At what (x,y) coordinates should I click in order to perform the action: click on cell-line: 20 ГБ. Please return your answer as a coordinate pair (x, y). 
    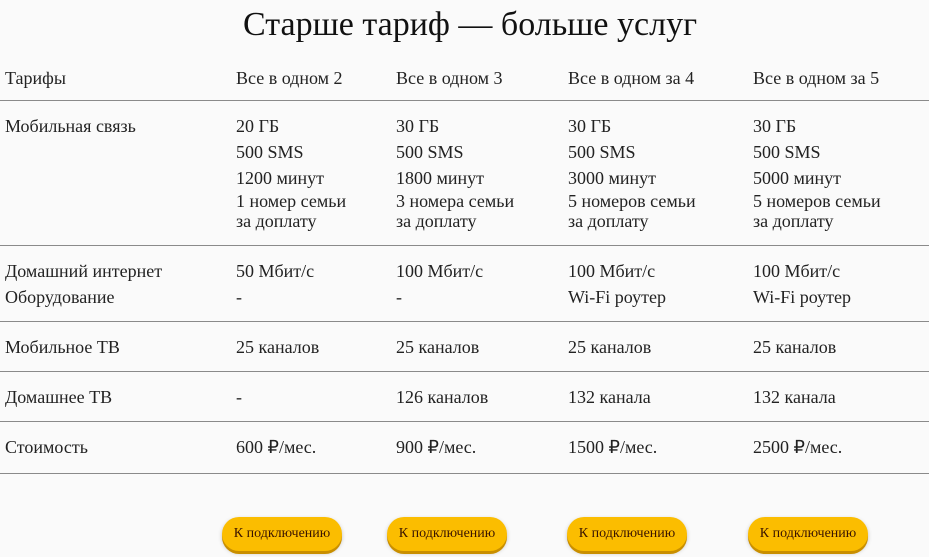
    Looking at the image, I should click on (258, 126).